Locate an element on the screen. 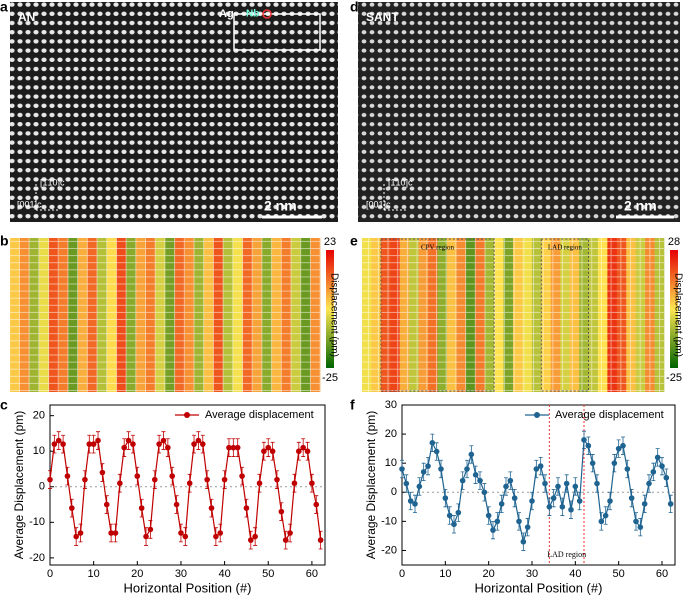 This screenshot has width=698, height=601. plot-frame is located at coordinates (538, 485).